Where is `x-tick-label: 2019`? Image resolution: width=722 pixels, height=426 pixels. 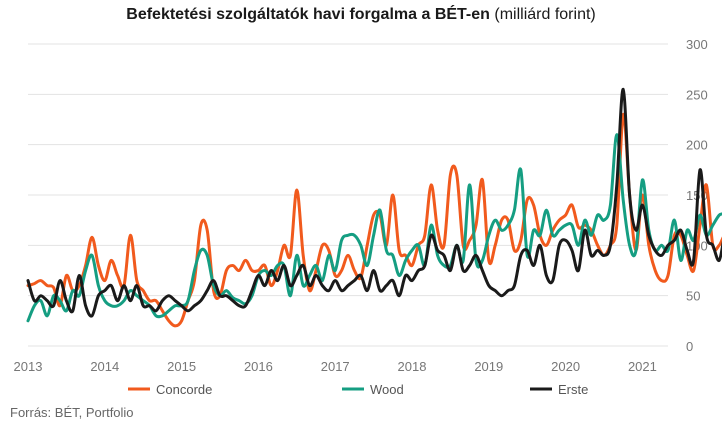 x-tick-label: 2019 is located at coordinates (488, 366).